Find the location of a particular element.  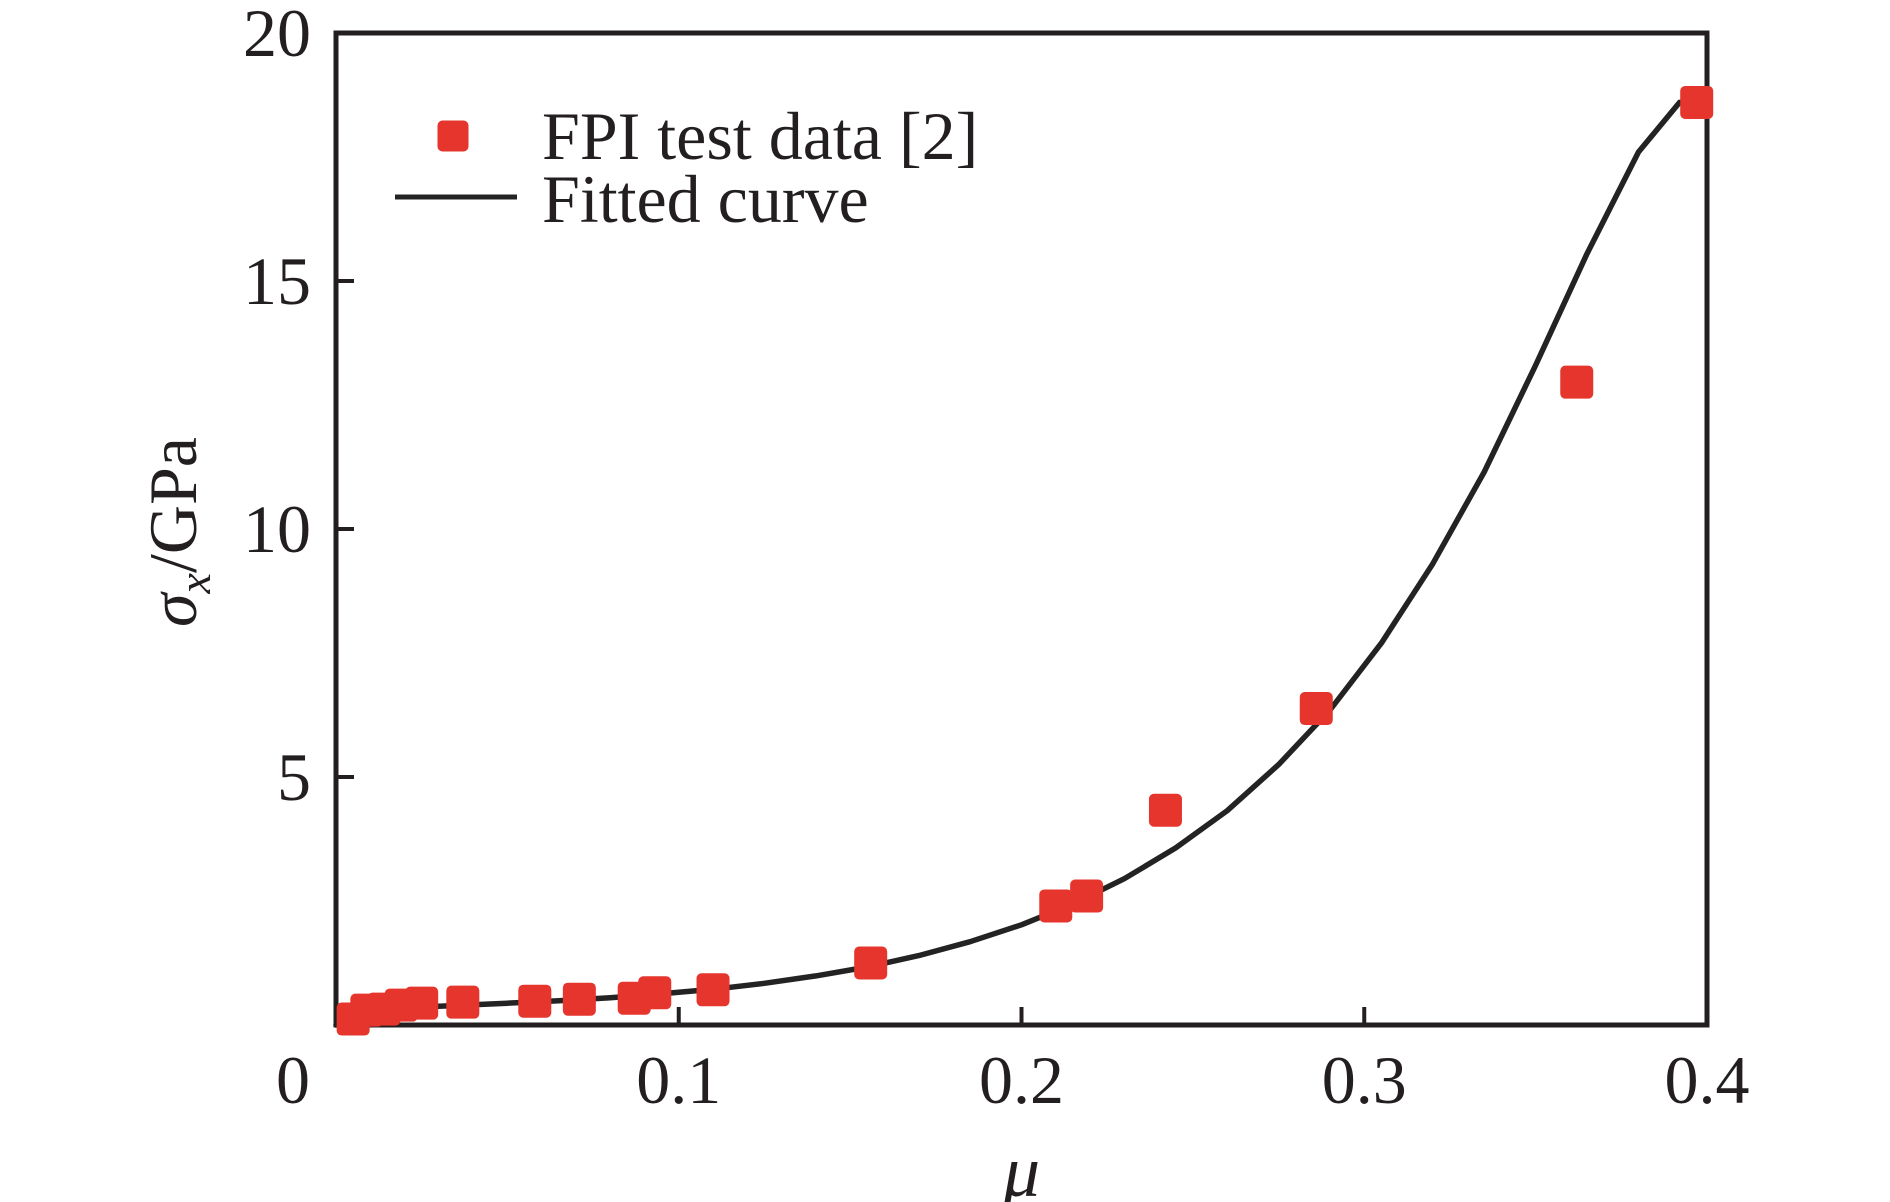

x-tick-label: 0 is located at coordinates (293, 1080).